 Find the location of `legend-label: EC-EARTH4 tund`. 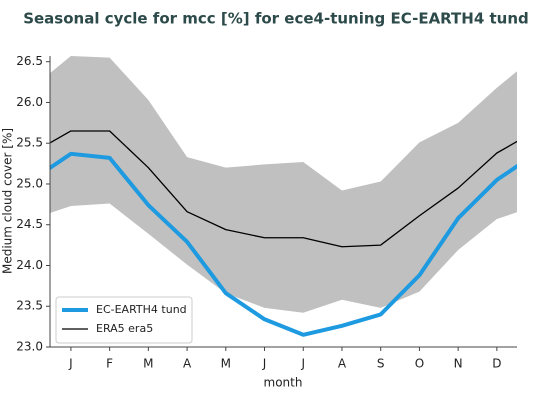

legend-label: EC-EARTH4 tund is located at coordinates (141, 309).